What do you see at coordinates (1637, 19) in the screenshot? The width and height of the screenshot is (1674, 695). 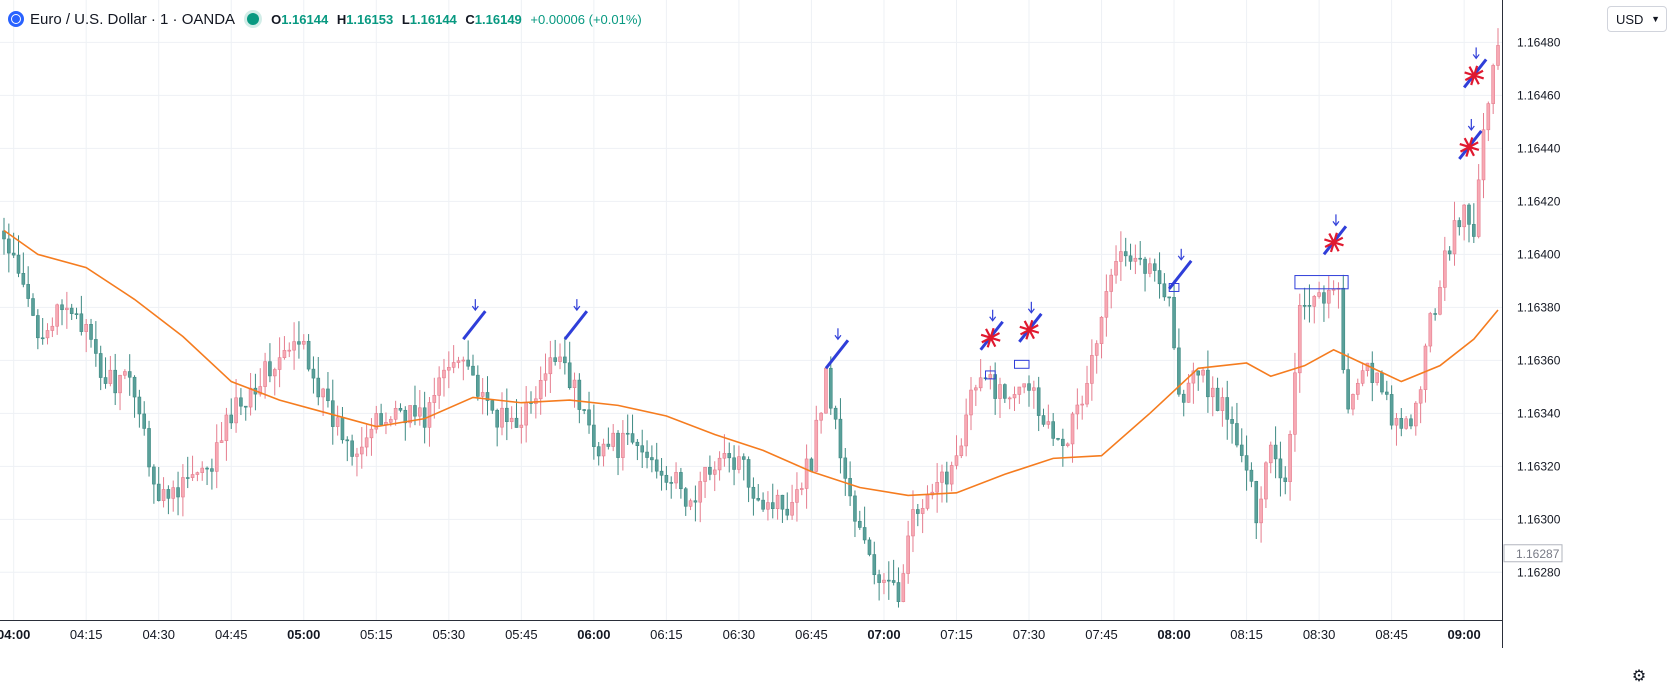 I see `currency-selector: USD ▼` at bounding box center [1637, 19].